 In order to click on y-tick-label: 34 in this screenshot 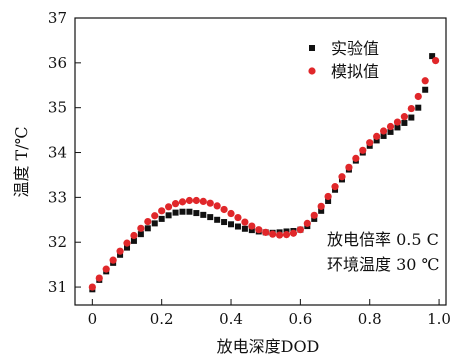, I will do `click(57, 153)`.